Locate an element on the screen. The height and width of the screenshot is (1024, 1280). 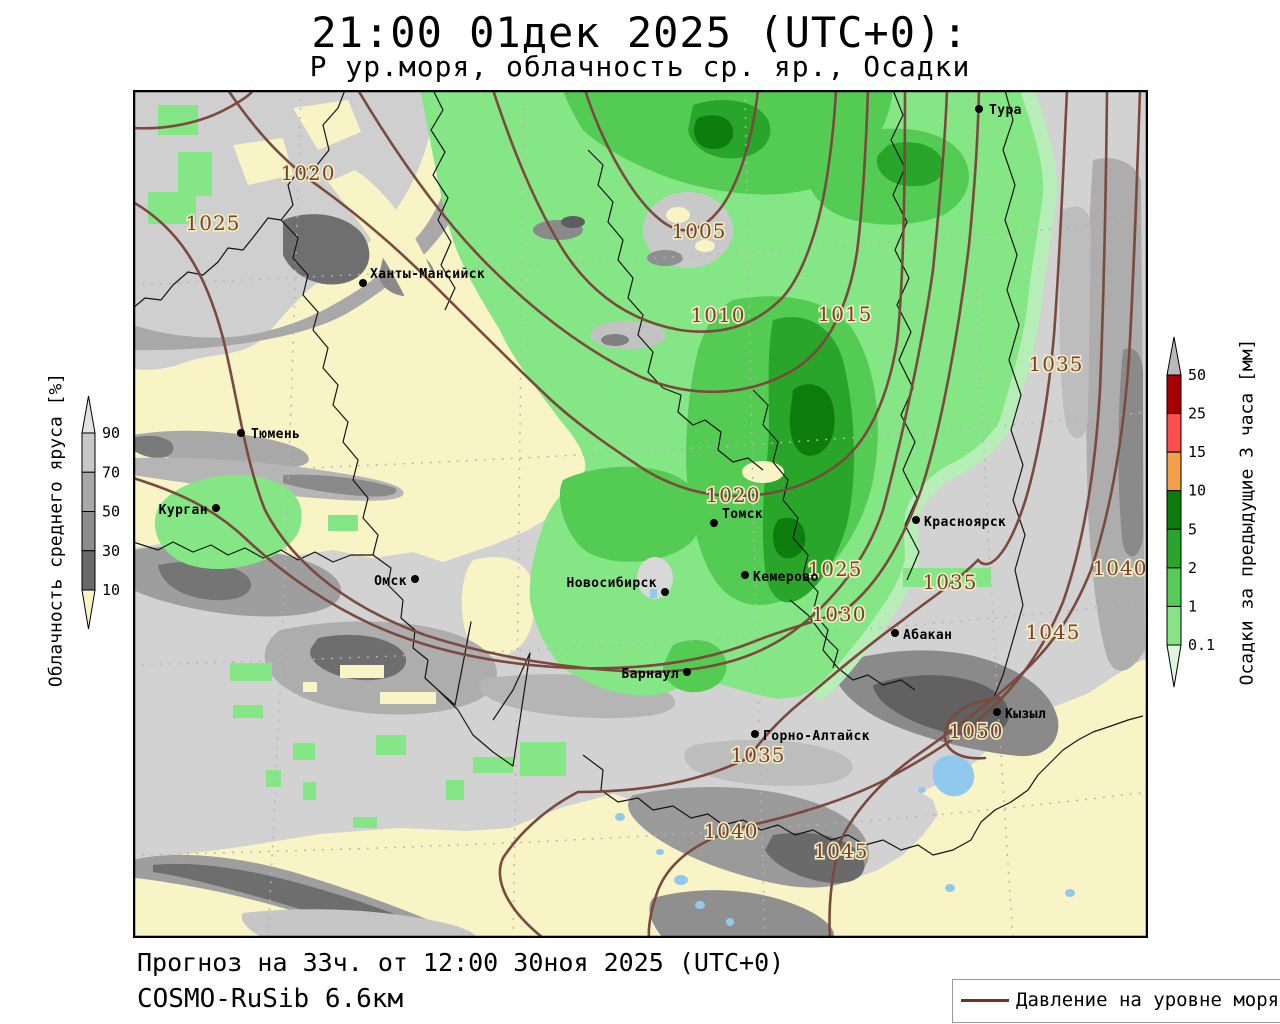
city-label: Новосибирск is located at coordinates (612, 583).